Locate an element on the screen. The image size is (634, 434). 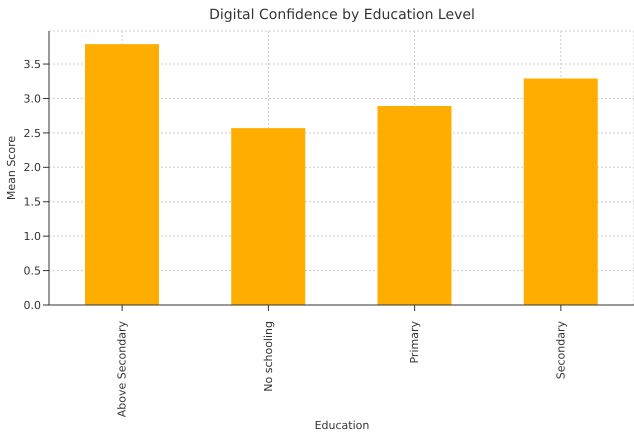
y-tick-label: 3.5 is located at coordinates (32, 64).